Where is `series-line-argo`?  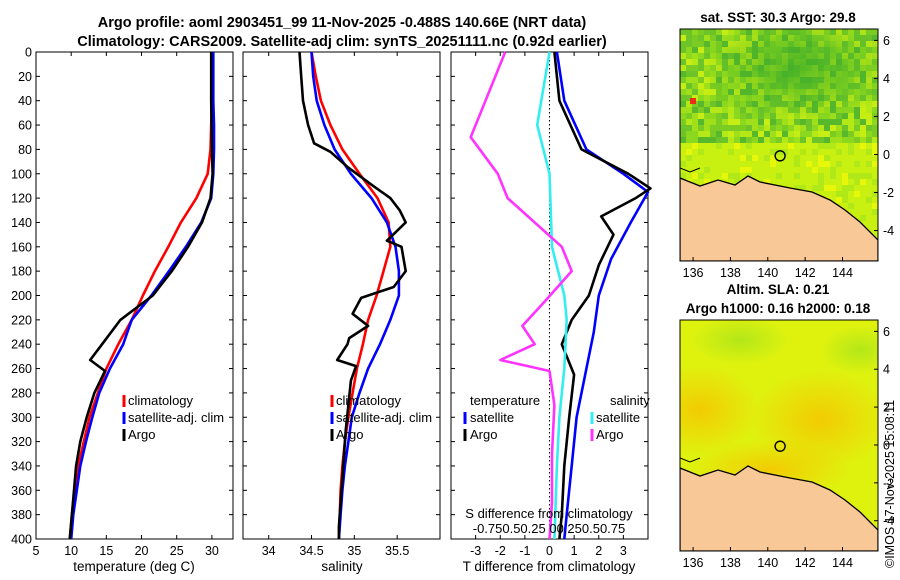 series-line-argo is located at coordinates (352, 295).